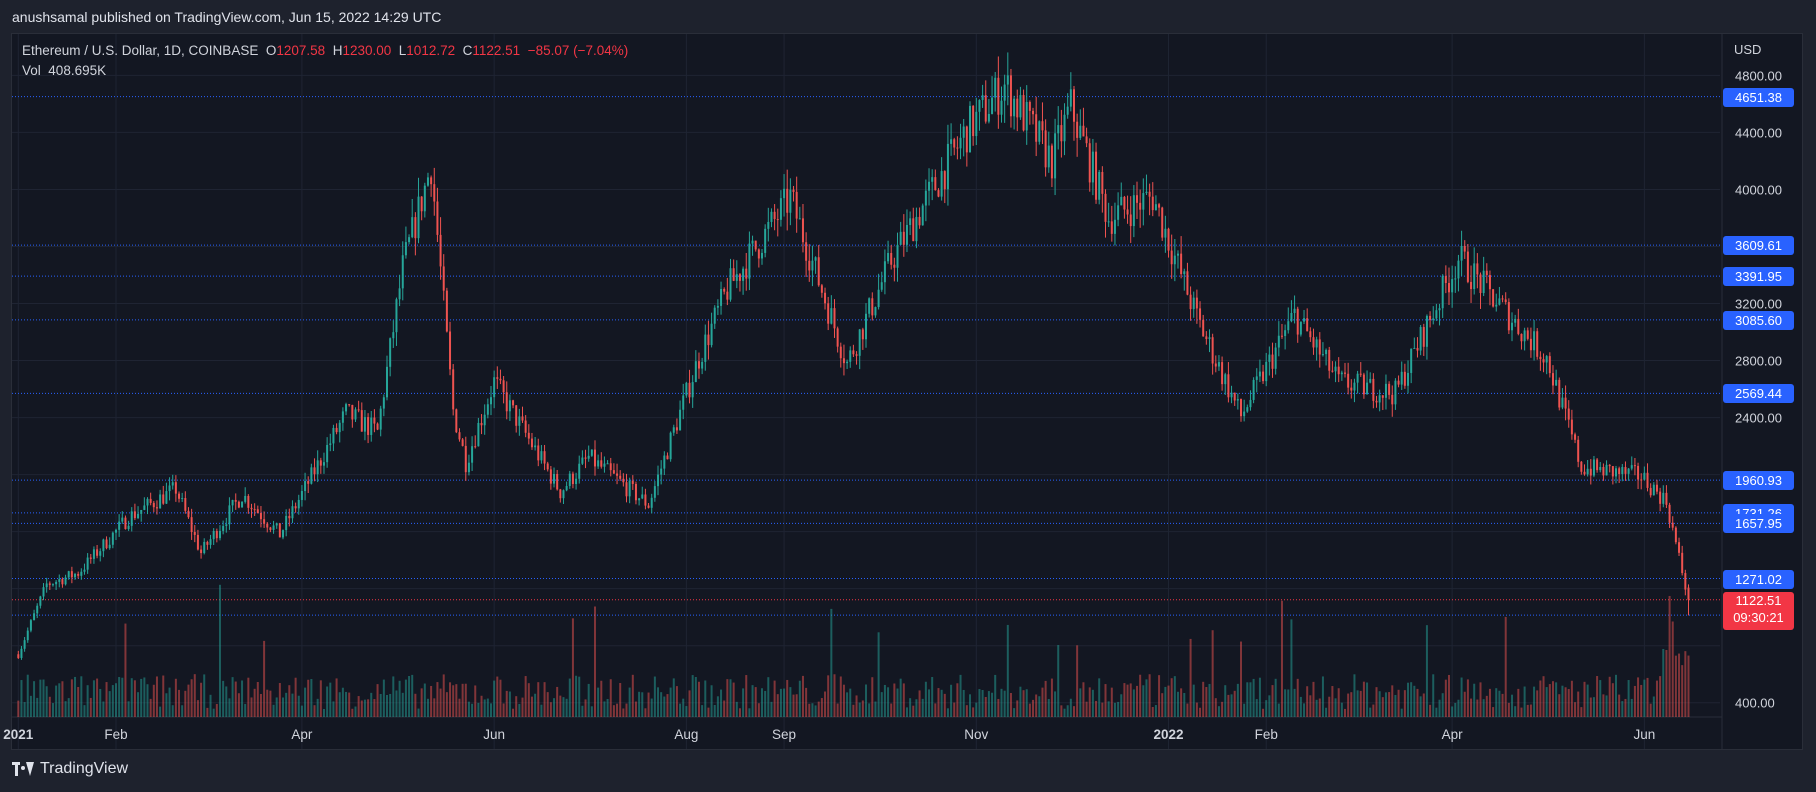 This screenshot has width=1816, height=792. What do you see at coordinates (1758, 579) in the screenshot?
I see `level-price-tag: 1271.02` at bounding box center [1758, 579].